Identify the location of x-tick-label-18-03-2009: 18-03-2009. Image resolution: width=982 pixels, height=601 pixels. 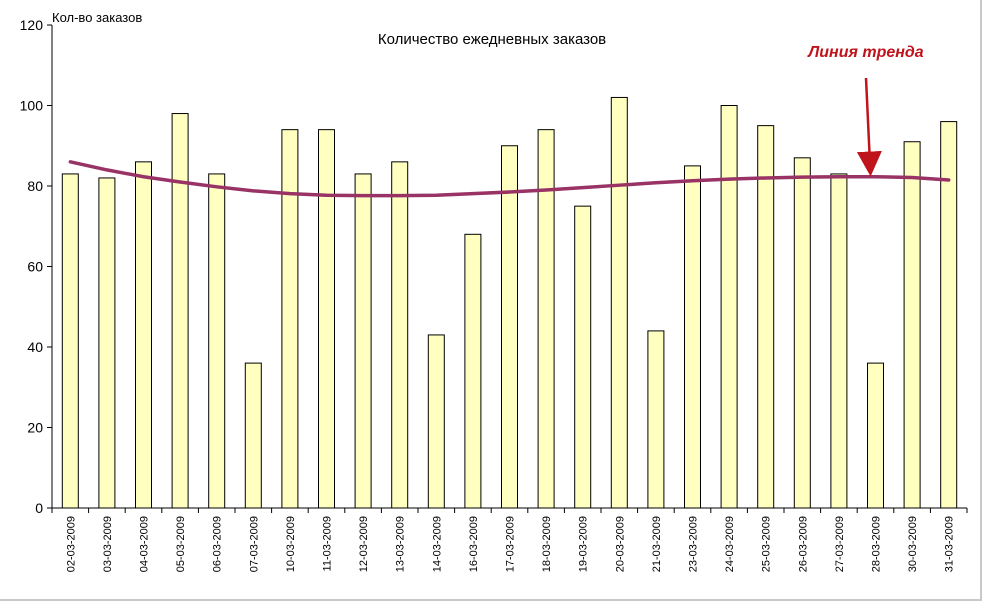
(547, 544).